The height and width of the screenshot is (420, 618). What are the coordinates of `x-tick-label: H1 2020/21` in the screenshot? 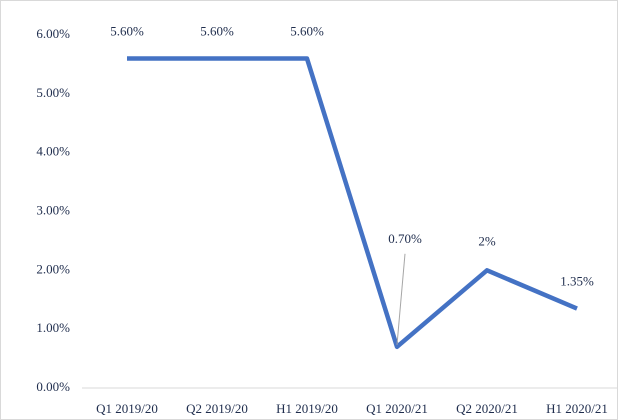 It's located at (577, 408).